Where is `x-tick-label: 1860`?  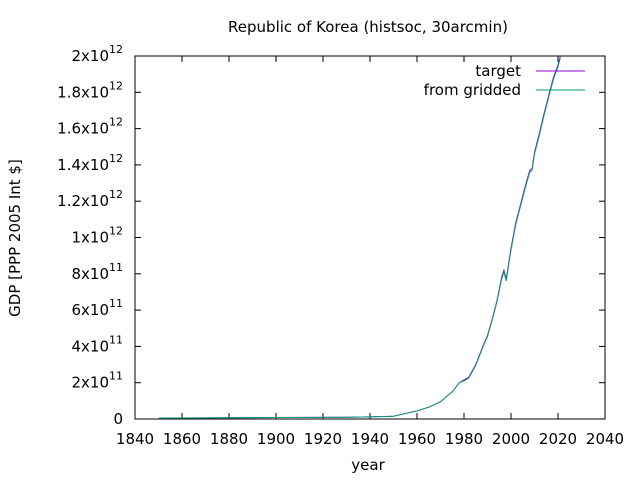
x-tick-label: 1860 is located at coordinates (182, 439).